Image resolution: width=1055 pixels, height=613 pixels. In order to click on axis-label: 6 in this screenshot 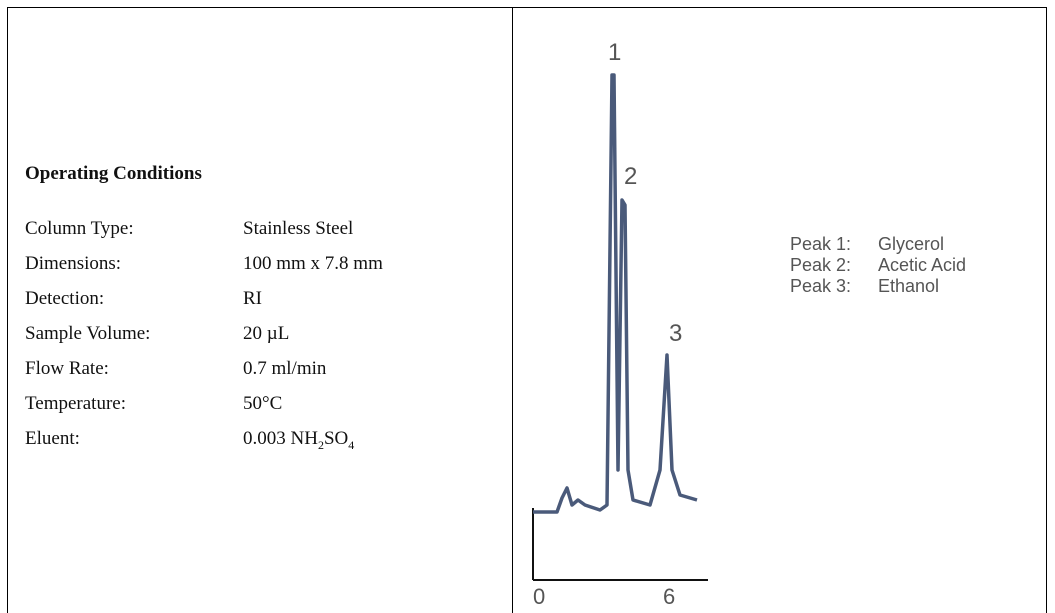, I will do `click(669, 596)`.